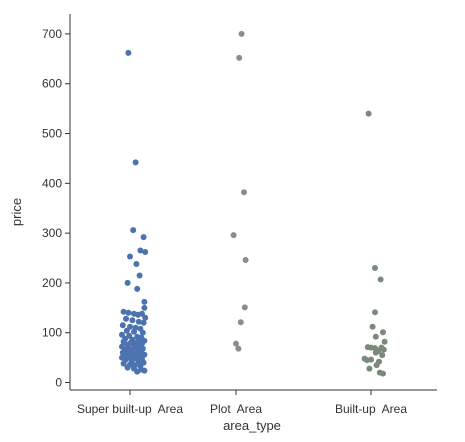 This screenshot has height=442, width=465. What do you see at coordinates (58, 383) in the screenshot?
I see `y-tick-label: 0` at bounding box center [58, 383].